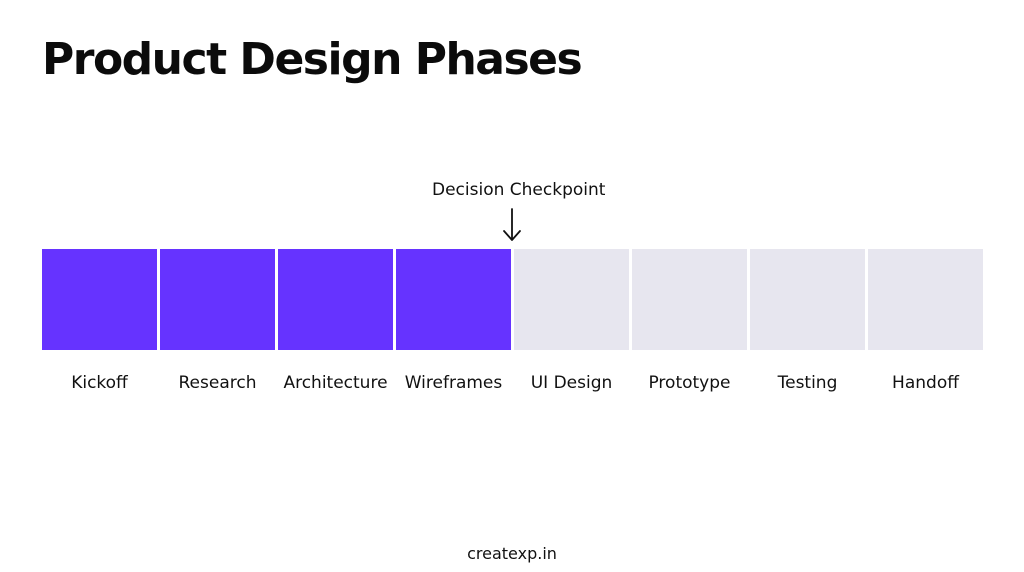  I want to click on footer-link: createxp.in, so click(512, 553).